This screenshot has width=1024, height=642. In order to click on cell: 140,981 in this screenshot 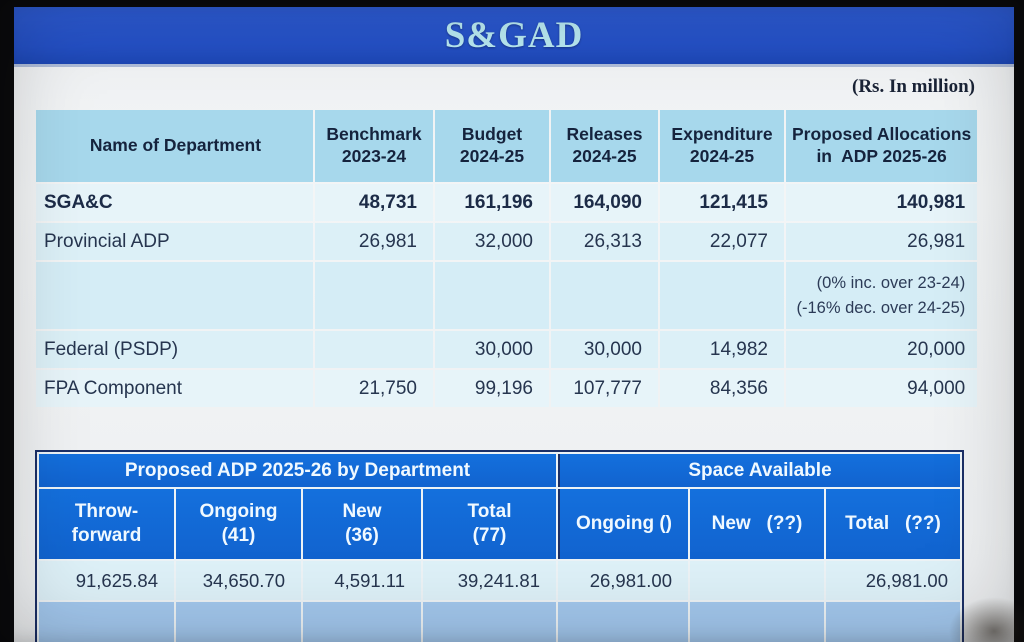, I will do `click(931, 202)`.